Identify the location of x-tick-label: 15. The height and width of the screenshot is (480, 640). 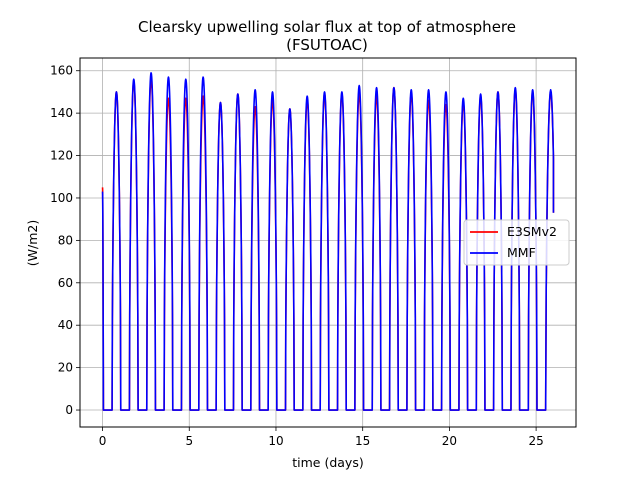
(362, 441).